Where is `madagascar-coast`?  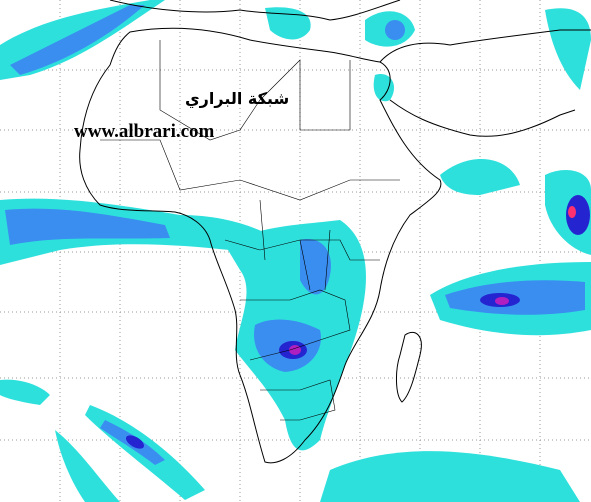
madagascar-coast is located at coordinates (409, 367).